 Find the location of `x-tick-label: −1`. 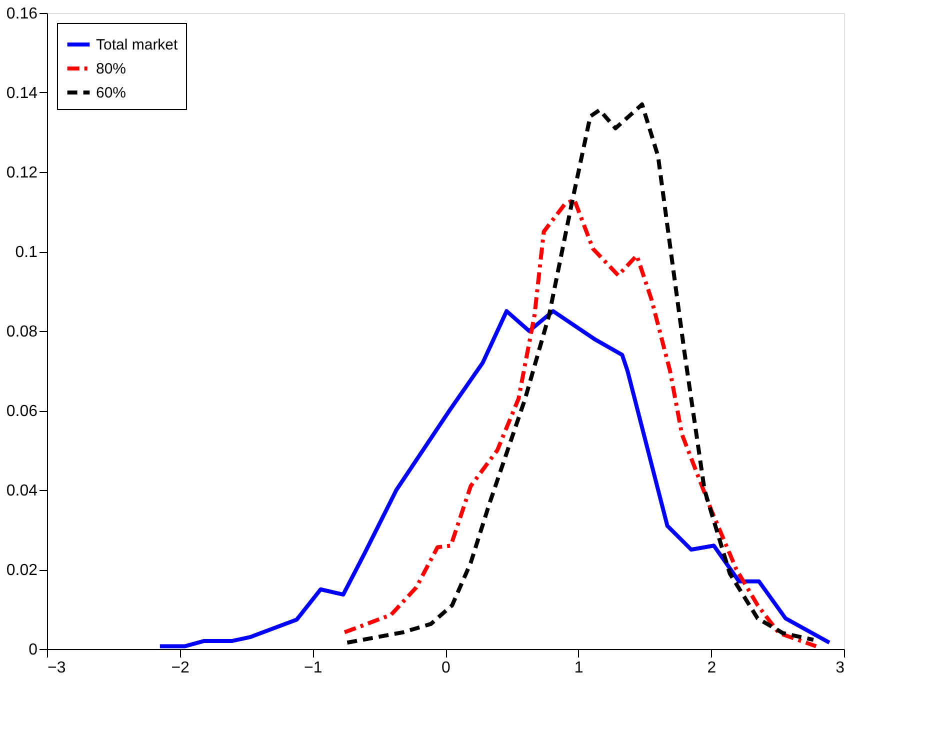

x-tick-label: −1 is located at coordinates (313, 668).